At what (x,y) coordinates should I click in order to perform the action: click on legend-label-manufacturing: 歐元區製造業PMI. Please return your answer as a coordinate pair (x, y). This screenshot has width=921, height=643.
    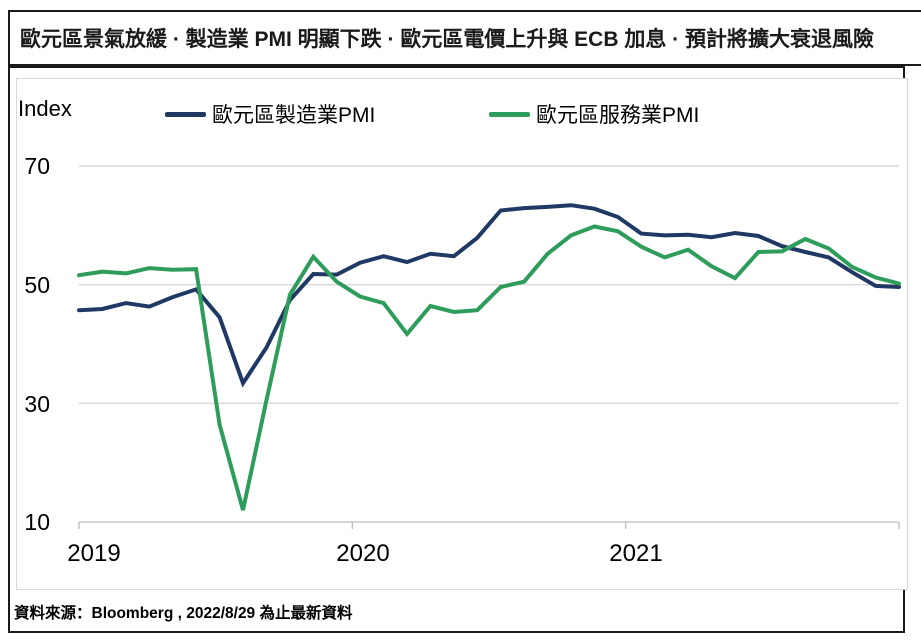
    Looking at the image, I should click on (294, 115).